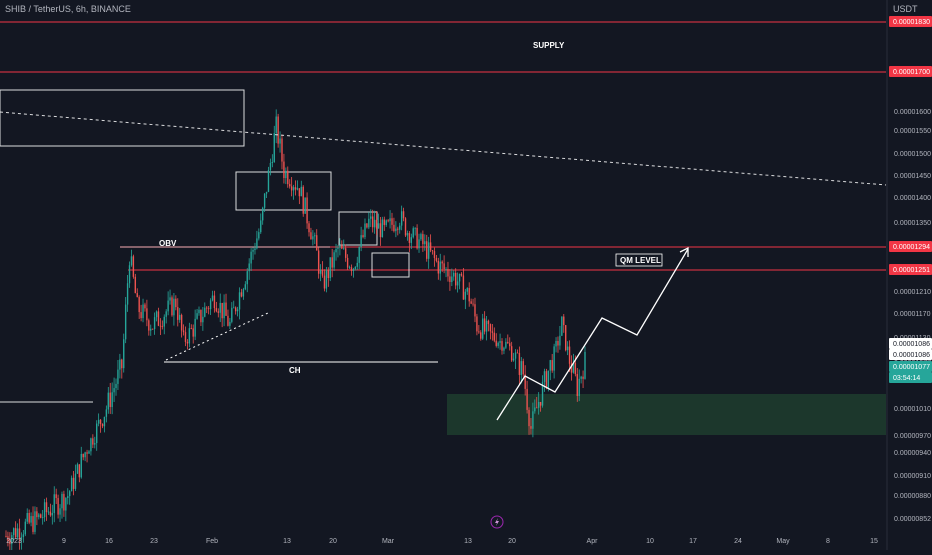 This screenshot has width=932, height=555. Describe the element at coordinates (911, 270) in the screenshot. I see `price-badge-text: 0.00001251` at that location.